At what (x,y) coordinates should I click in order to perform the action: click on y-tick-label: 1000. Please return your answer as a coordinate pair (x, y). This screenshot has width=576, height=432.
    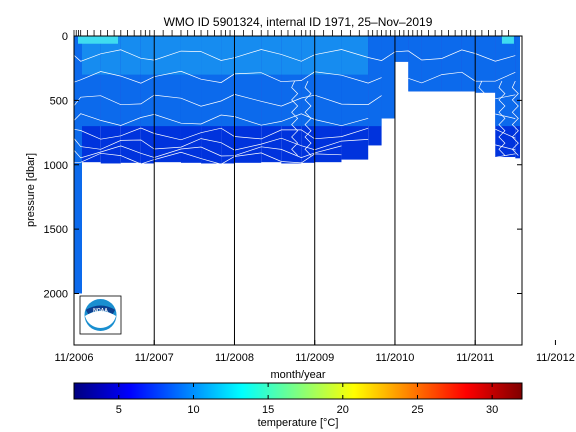
    Looking at the image, I should click on (56, 166).